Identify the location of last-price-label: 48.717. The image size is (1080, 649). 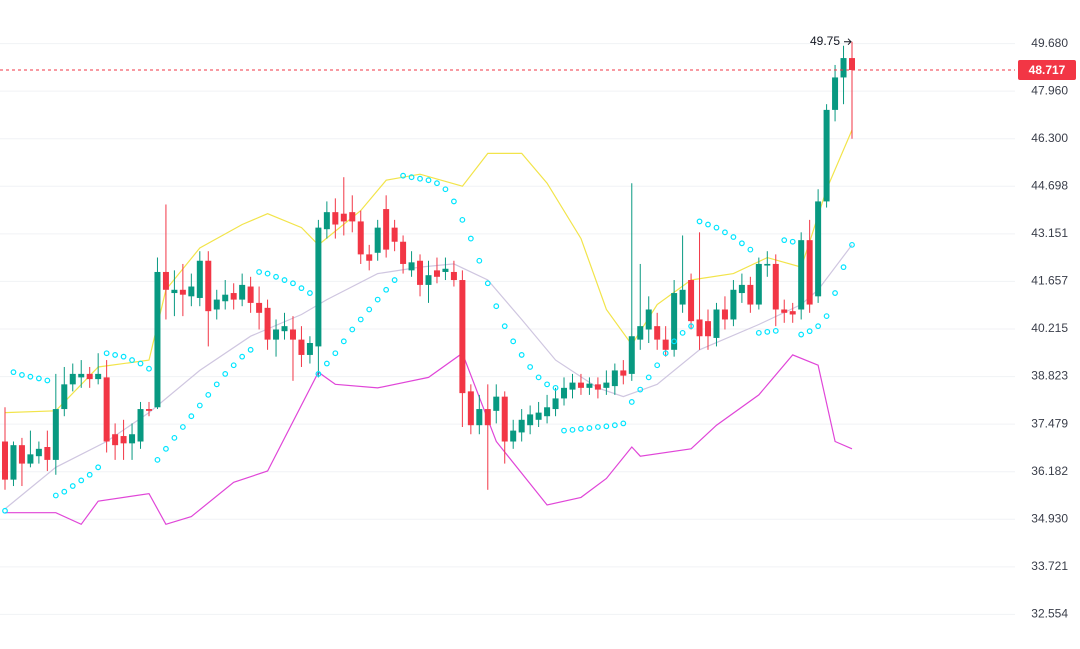
(1047, 70).